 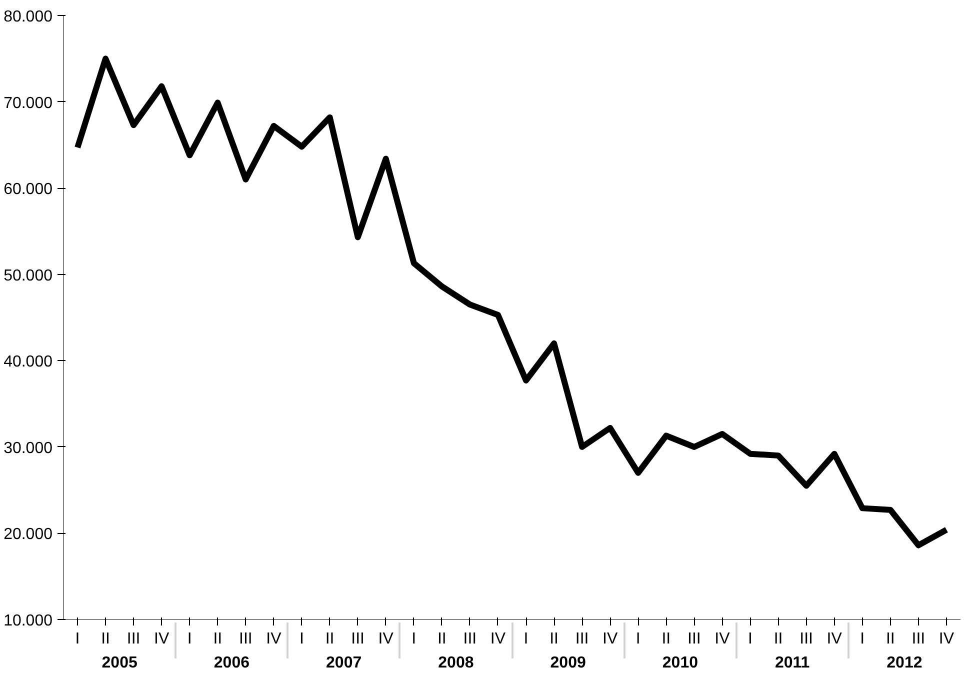 I want to click on y-tick-label: 60.000, so click(x=28, y=189).